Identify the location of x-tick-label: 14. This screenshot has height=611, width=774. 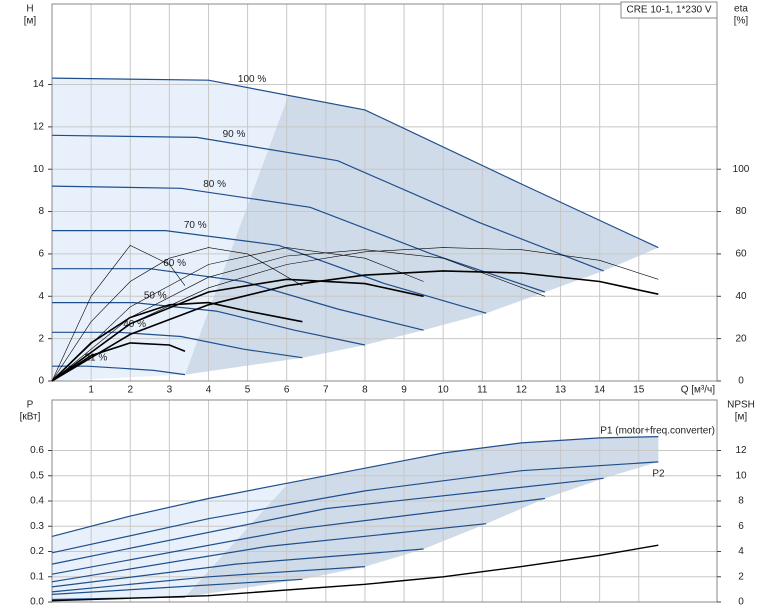
(600, 390).